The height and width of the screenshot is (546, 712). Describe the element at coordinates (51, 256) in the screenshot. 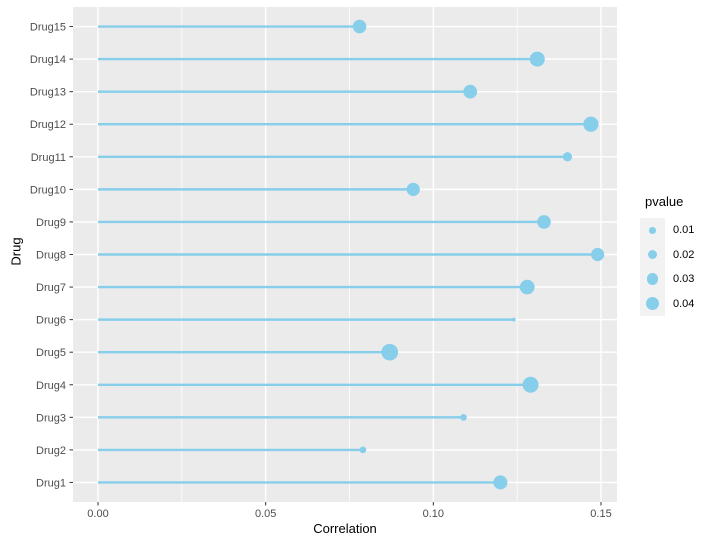

I see `y-tick-label: Drug8` at that location.